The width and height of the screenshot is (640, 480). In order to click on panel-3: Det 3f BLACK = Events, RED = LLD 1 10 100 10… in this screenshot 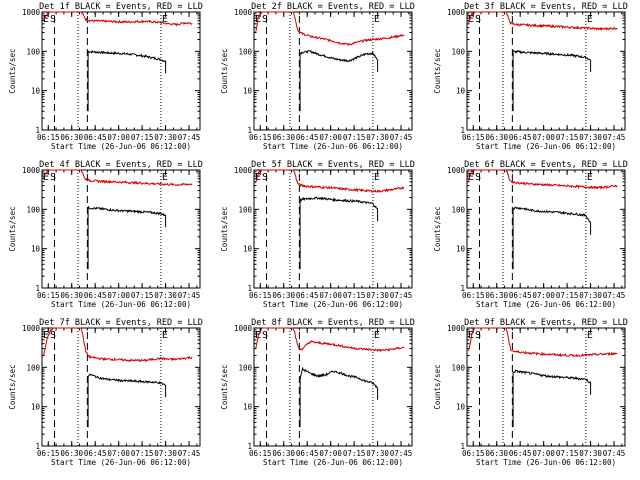, I will do `click(530, 76)`.